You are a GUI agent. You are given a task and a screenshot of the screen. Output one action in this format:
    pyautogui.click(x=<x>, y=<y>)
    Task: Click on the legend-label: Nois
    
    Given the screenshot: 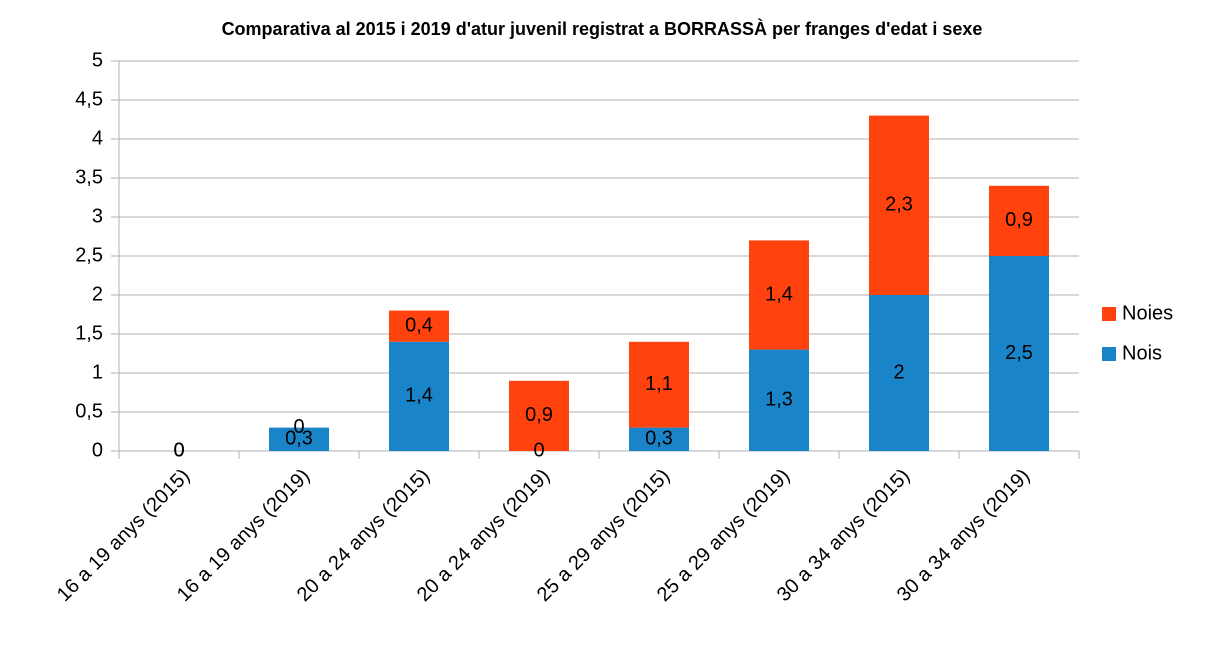 What is the action you would take?
    pyautogui.click(x=1142, y=353)
    